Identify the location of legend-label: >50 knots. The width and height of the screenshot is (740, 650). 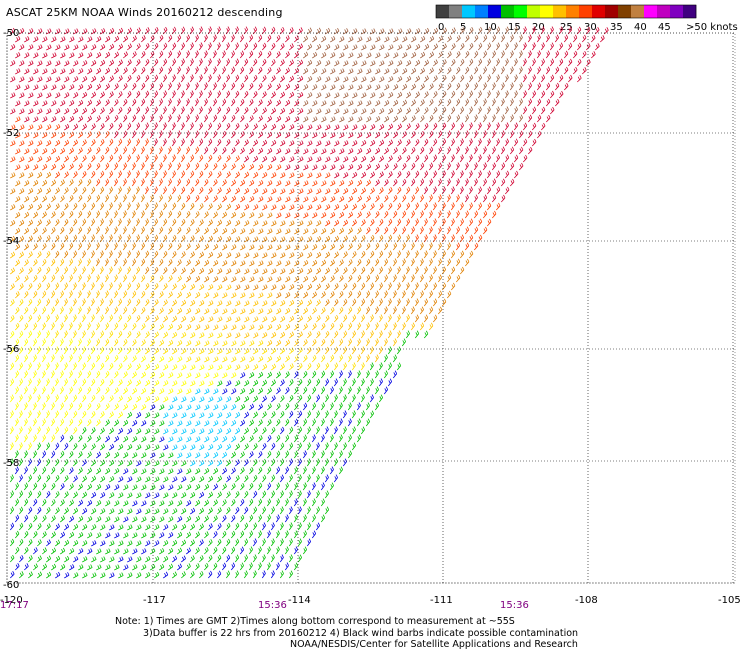
(712, 27).